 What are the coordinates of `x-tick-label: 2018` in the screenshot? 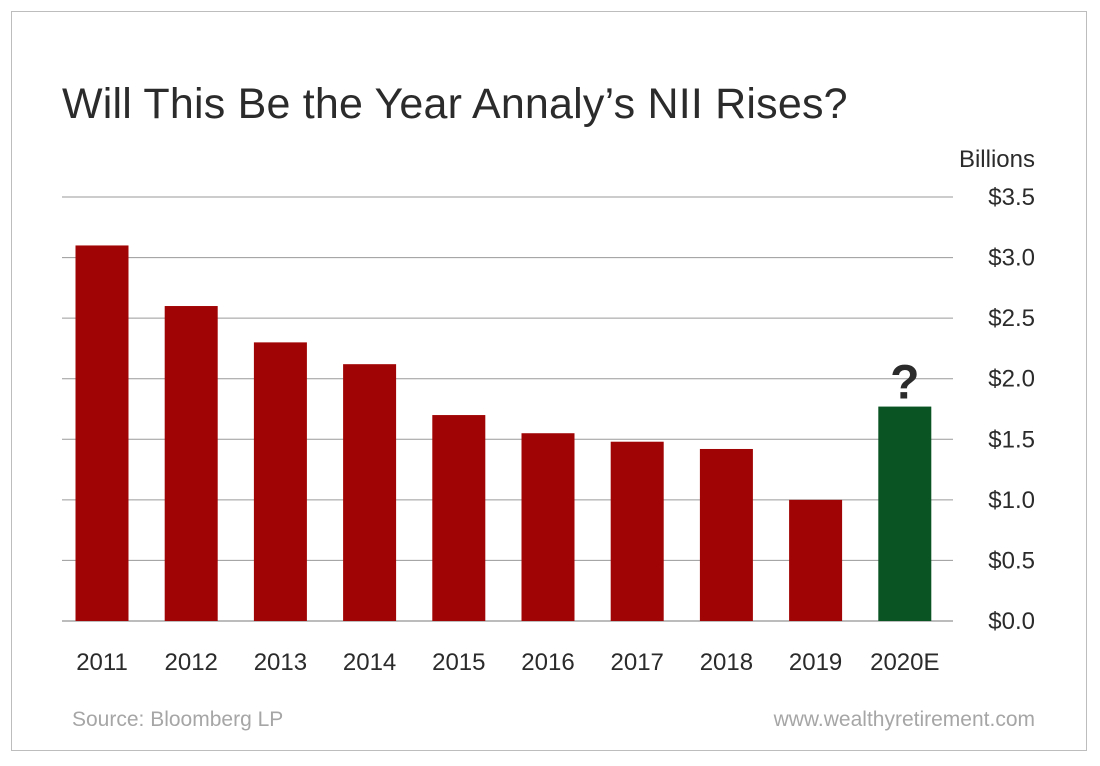 It's located at (726, 662).